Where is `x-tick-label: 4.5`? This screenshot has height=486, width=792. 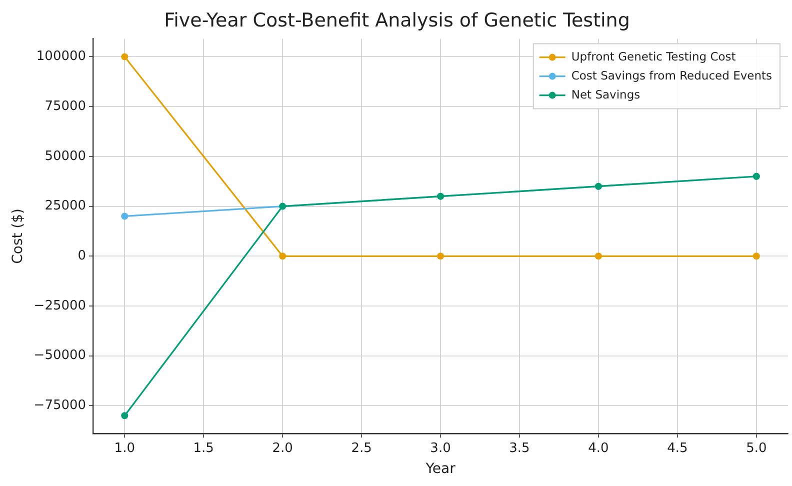 x-tick-label: 4.5 is located at coordinates (677, 448).